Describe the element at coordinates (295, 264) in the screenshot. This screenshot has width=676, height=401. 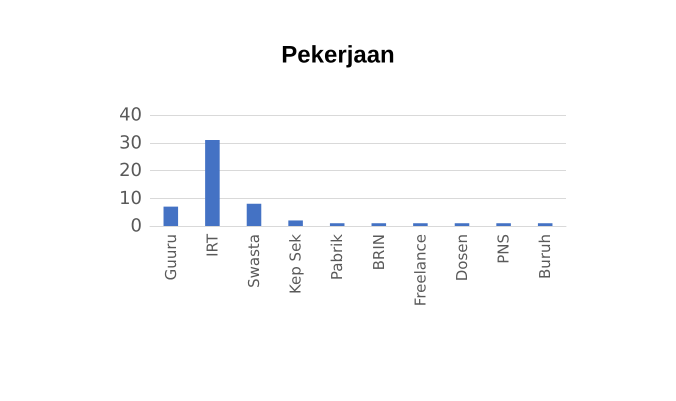
I see `x-tick-label: Kep Sek` at that location.